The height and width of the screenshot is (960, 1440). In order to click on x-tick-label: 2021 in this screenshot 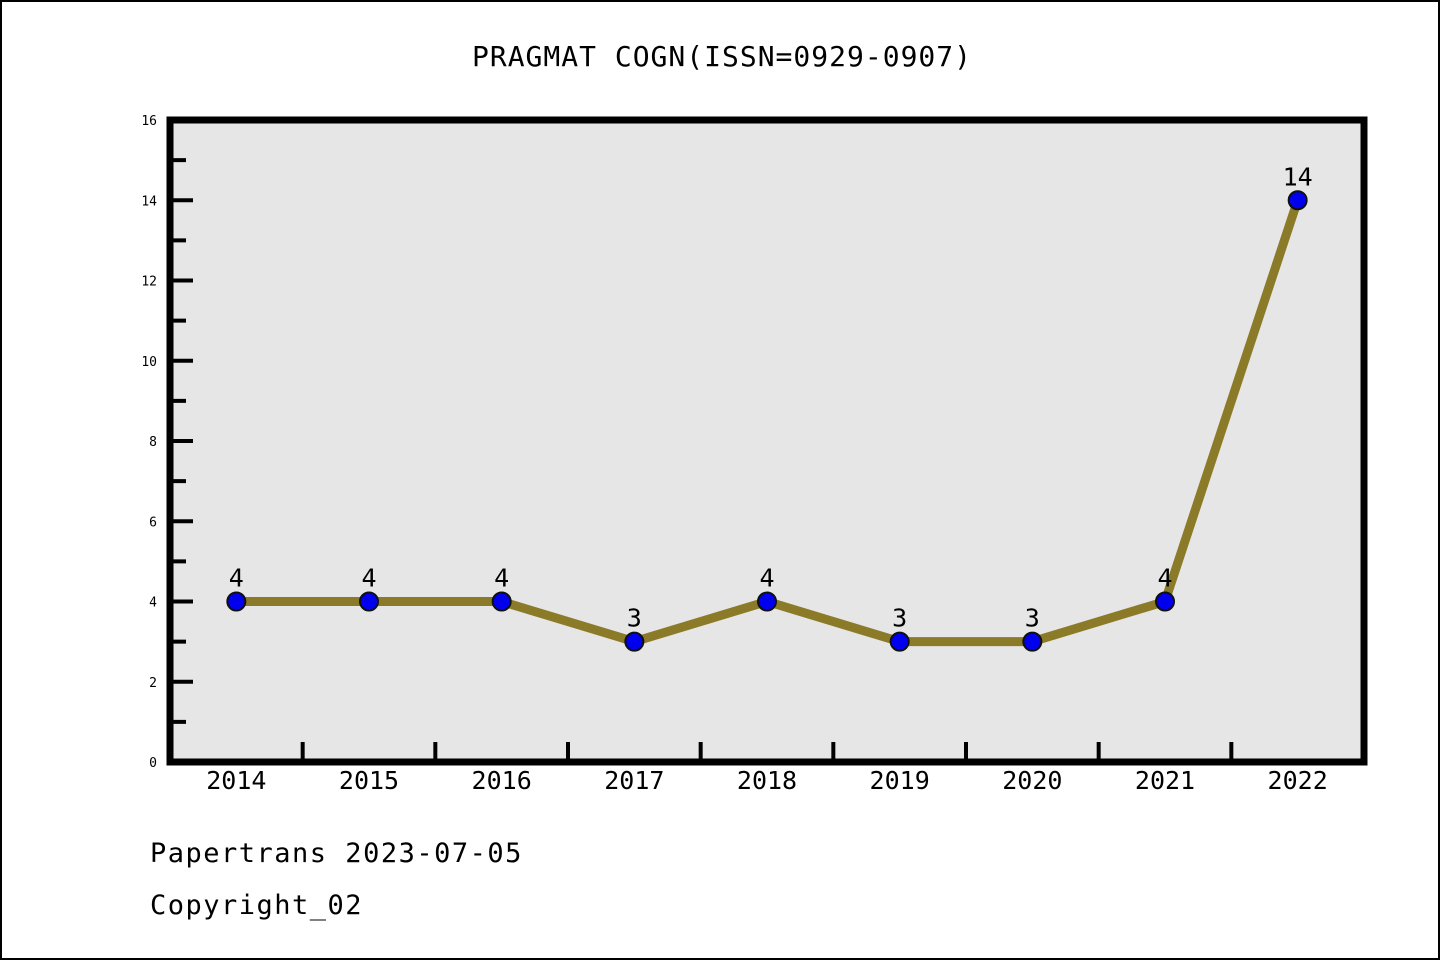, I will do `click(1165, 780)`.